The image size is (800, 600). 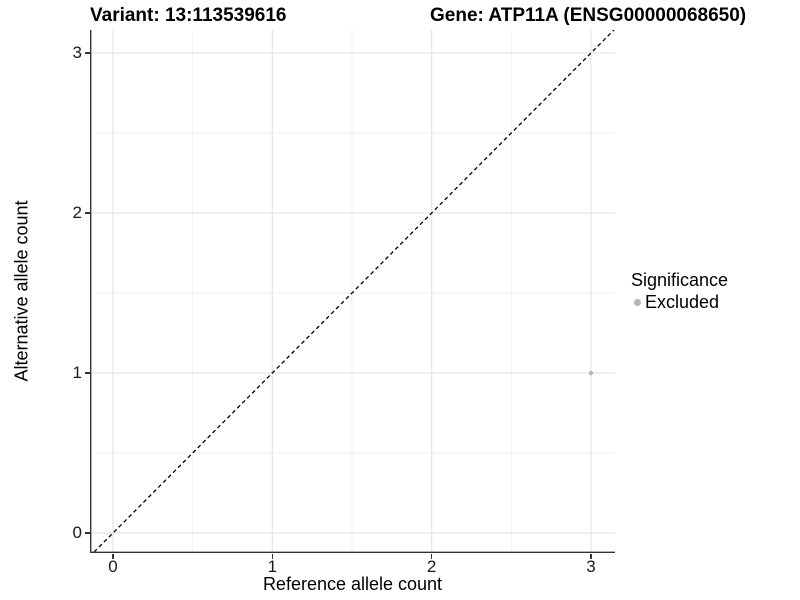 What do you see at coordinates (680, 280) in the screenshot?
I see `legend-title: Significance` at bounding box center [680, 280].